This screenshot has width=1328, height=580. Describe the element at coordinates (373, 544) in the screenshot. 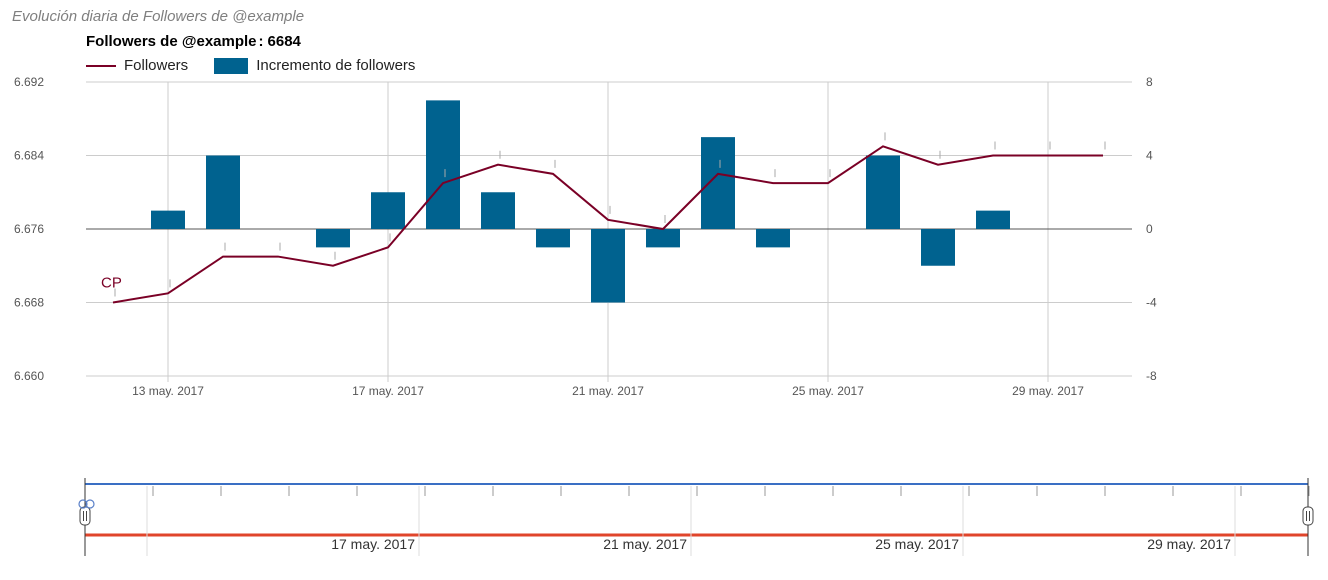

I see `navigator-date-label: 17 may. 2017` at that location.